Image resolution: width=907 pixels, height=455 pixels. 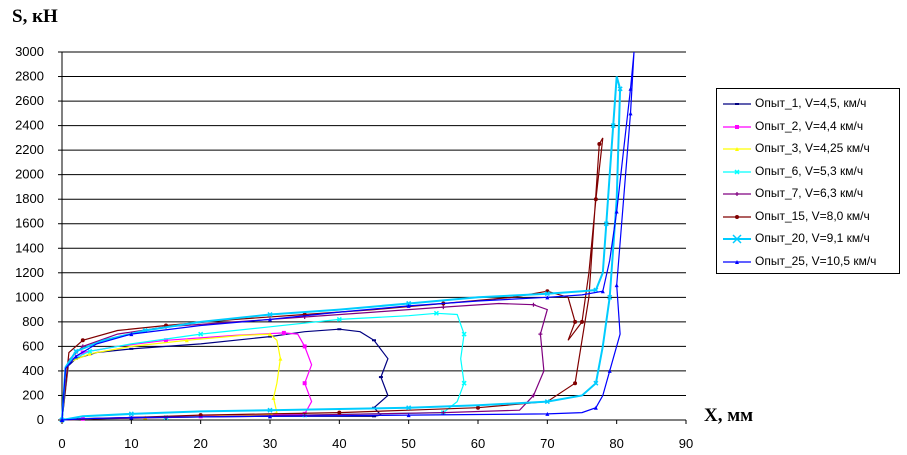 I want to click on y-tick-label: 1800, so click(x=29, y=198).